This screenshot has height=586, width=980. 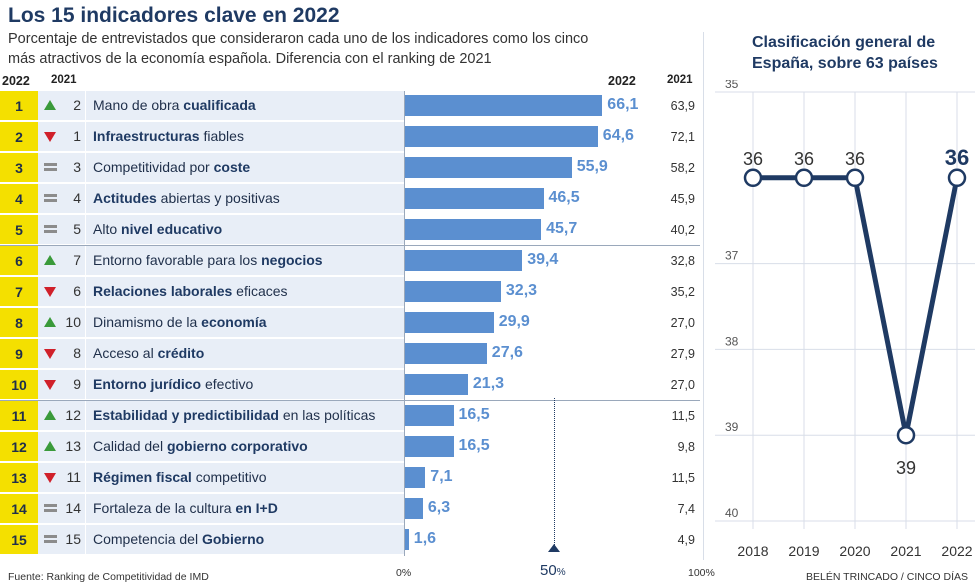 What do you see at coordinates (147, 384) in the screenshot?
I see `indicator-label-bold: Entorno jurídico` at bounding box center [147, 384].